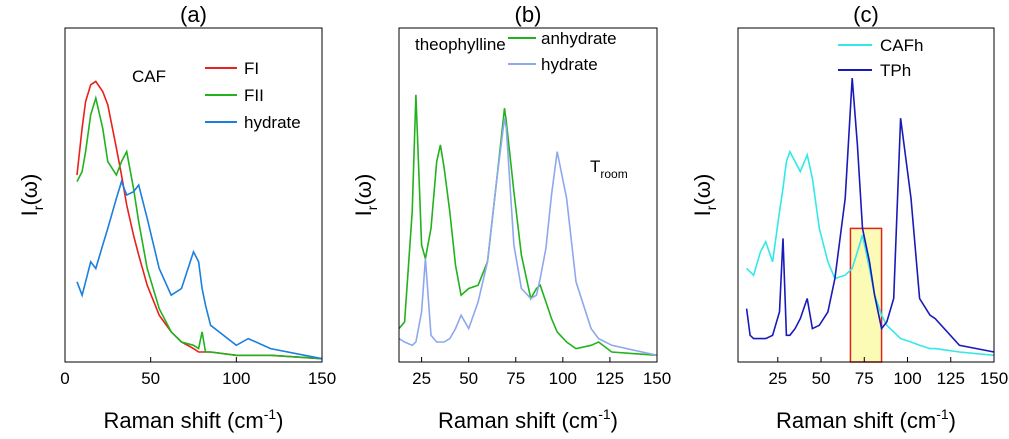  What do you see at coordinates (64, 378) in the screenshot?
I see `x-tick-label: 0` at bounding box center [64, 378].